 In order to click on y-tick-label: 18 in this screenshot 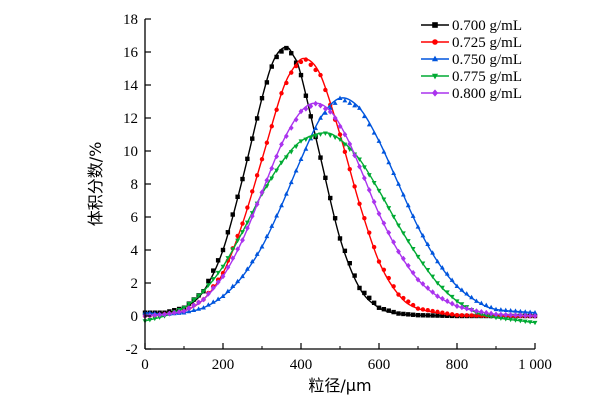, I will do `click(130, 20)`.